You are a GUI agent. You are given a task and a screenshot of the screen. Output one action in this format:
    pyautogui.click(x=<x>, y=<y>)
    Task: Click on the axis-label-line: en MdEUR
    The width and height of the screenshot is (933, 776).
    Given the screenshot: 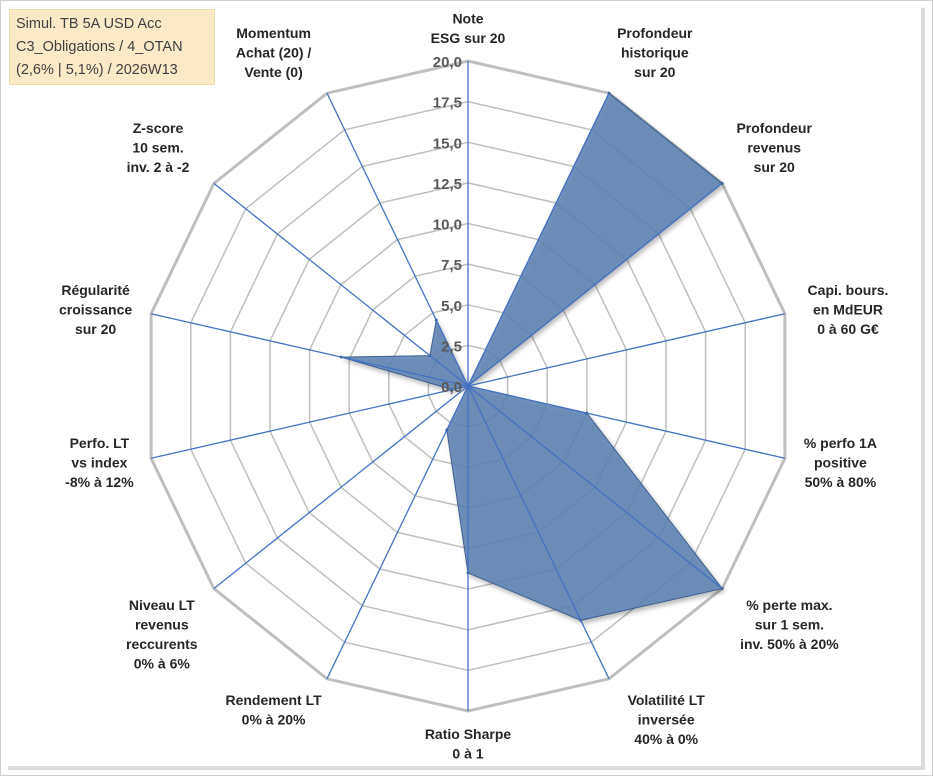 What is the action you would take?
    pyautogui.click(x=848, y=310)
    